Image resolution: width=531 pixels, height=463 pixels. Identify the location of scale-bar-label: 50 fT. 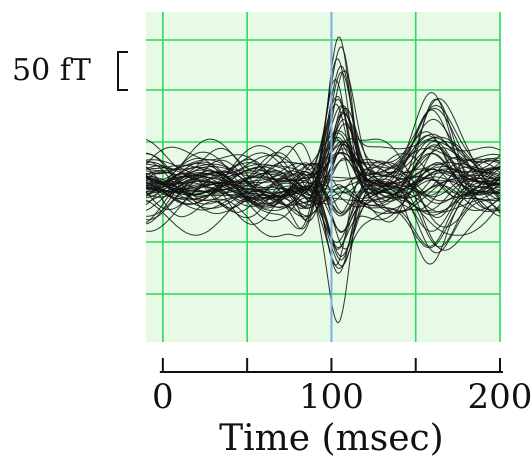
(51, 70).